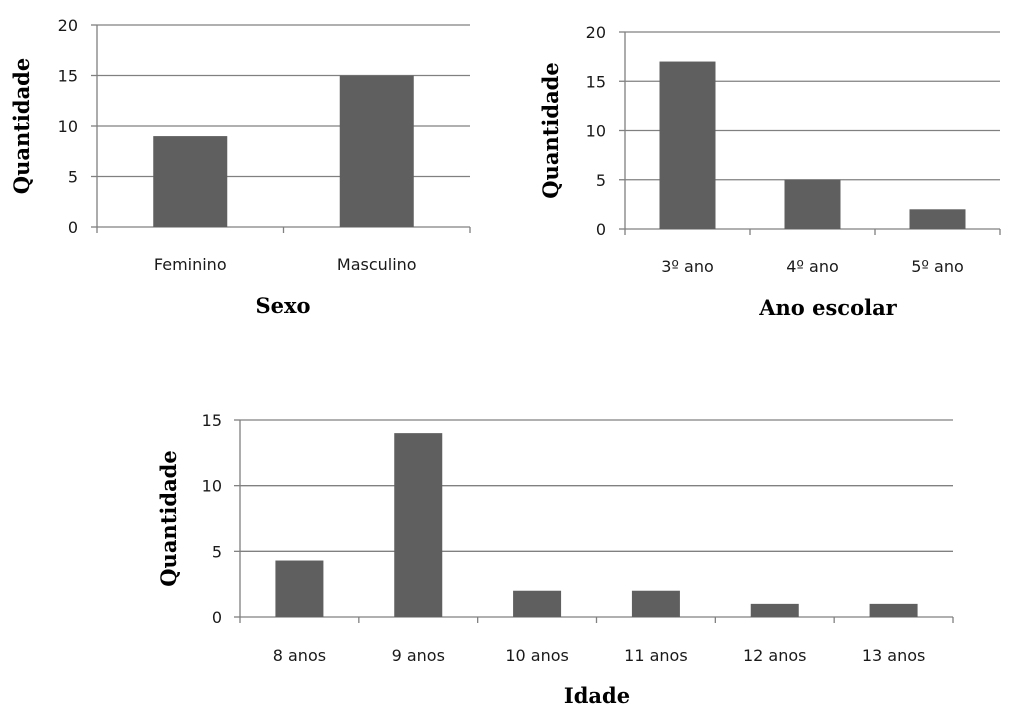 This screenshot has height=706, width=1020. What do you see at coordinates (827, 307) in the screenshot?
I see `x-axis-title: Ano escolar` at bounding box center [827, 307].